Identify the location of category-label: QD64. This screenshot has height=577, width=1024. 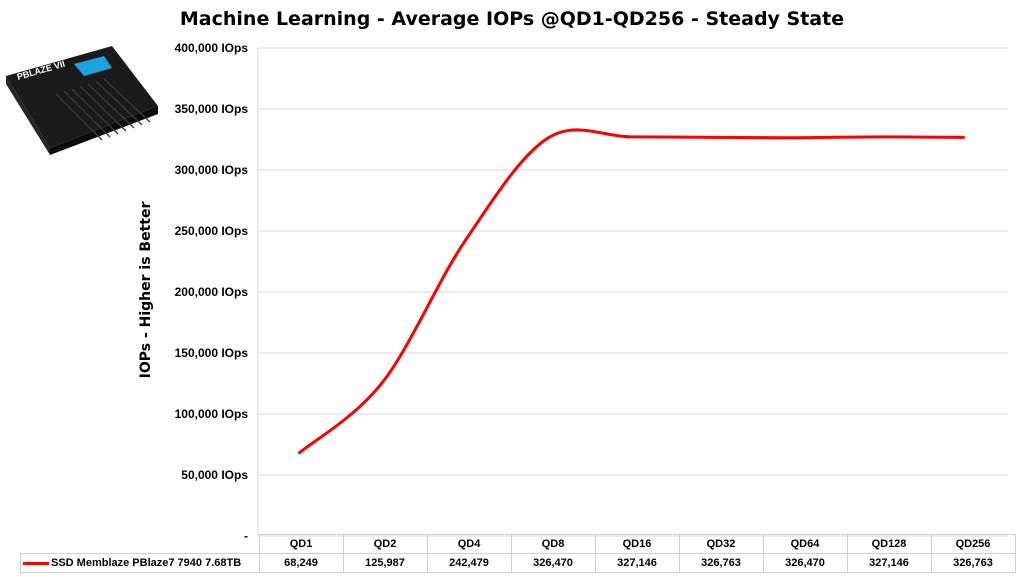
(805, 544).